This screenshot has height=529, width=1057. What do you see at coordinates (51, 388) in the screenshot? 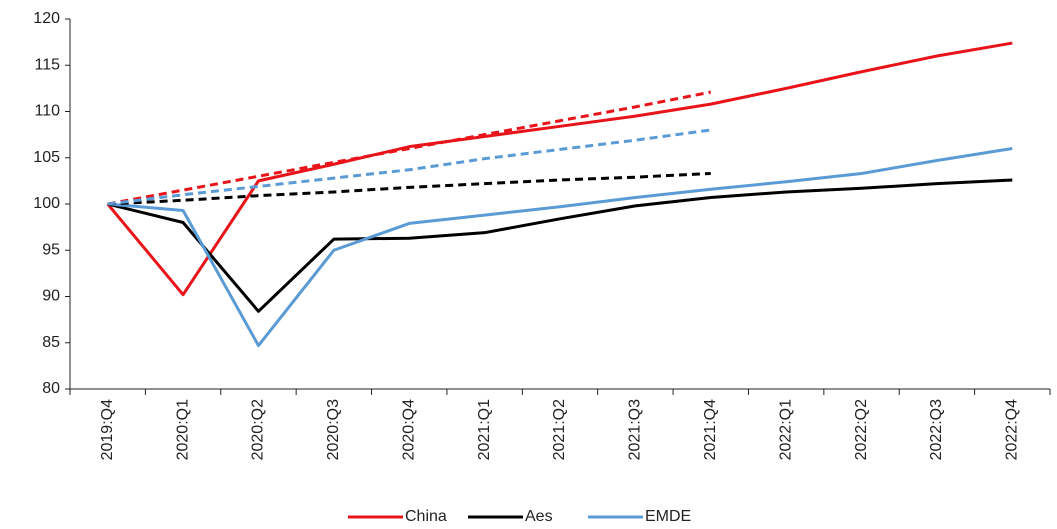
I see `y-tick-label: 80` at bounding box center [51, 388].